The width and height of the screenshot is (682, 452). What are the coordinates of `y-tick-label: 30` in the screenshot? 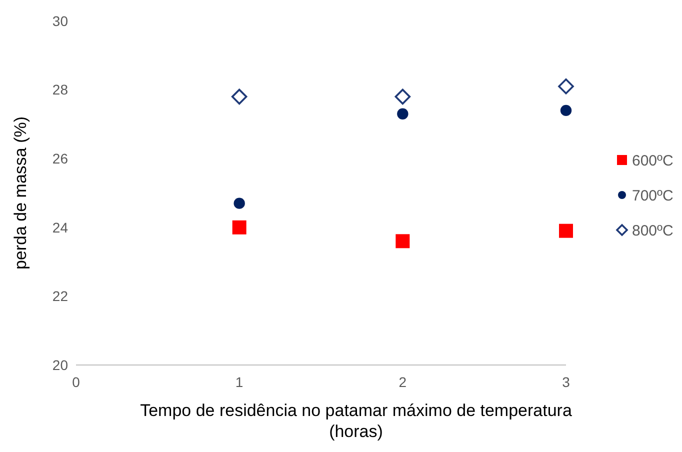 It's located at (60, 20).